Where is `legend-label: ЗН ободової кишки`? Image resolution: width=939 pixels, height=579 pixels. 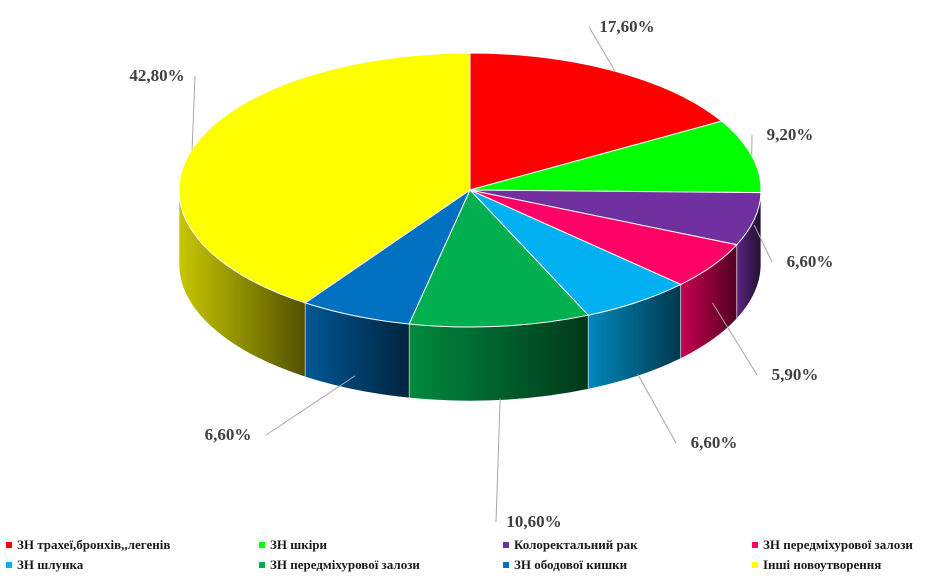
legend-label: ЗН ободової кишки is located at coordinates (571, 564).